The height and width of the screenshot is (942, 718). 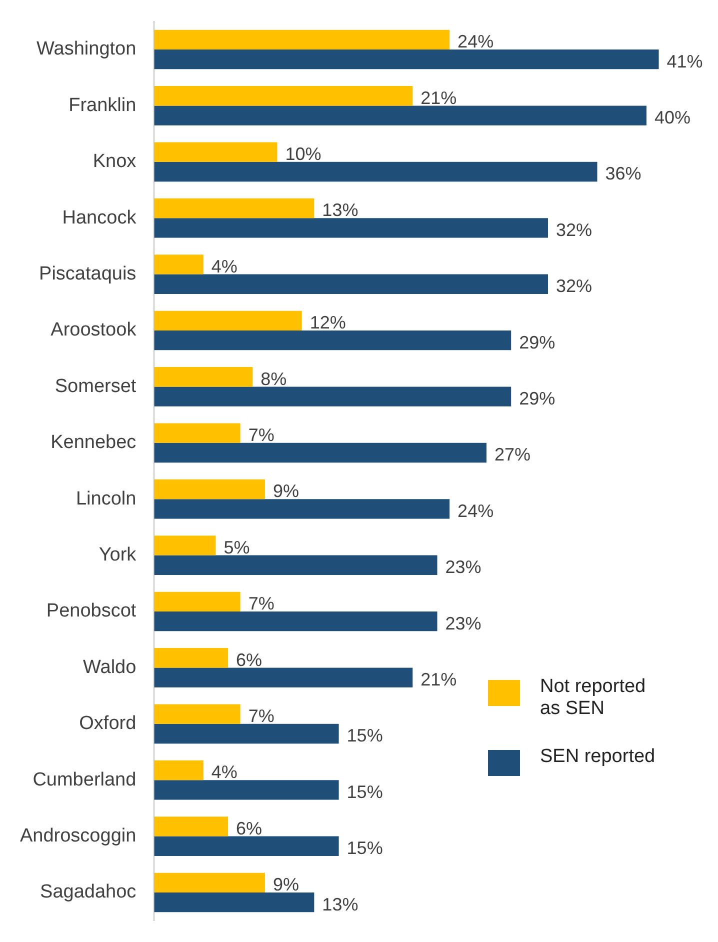 What do you see at coordinates (672, 118) in the screenshot?
I see `data-label: 40%` at bounding box center [672, 118].